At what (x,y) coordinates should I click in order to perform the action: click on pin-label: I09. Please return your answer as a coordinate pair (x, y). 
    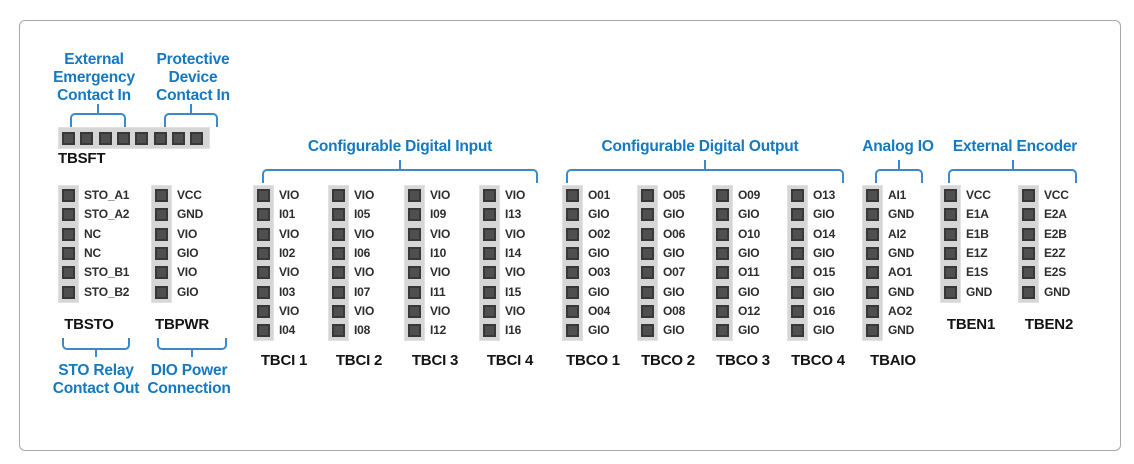
    Looking at the image, I should click on (438, 214).